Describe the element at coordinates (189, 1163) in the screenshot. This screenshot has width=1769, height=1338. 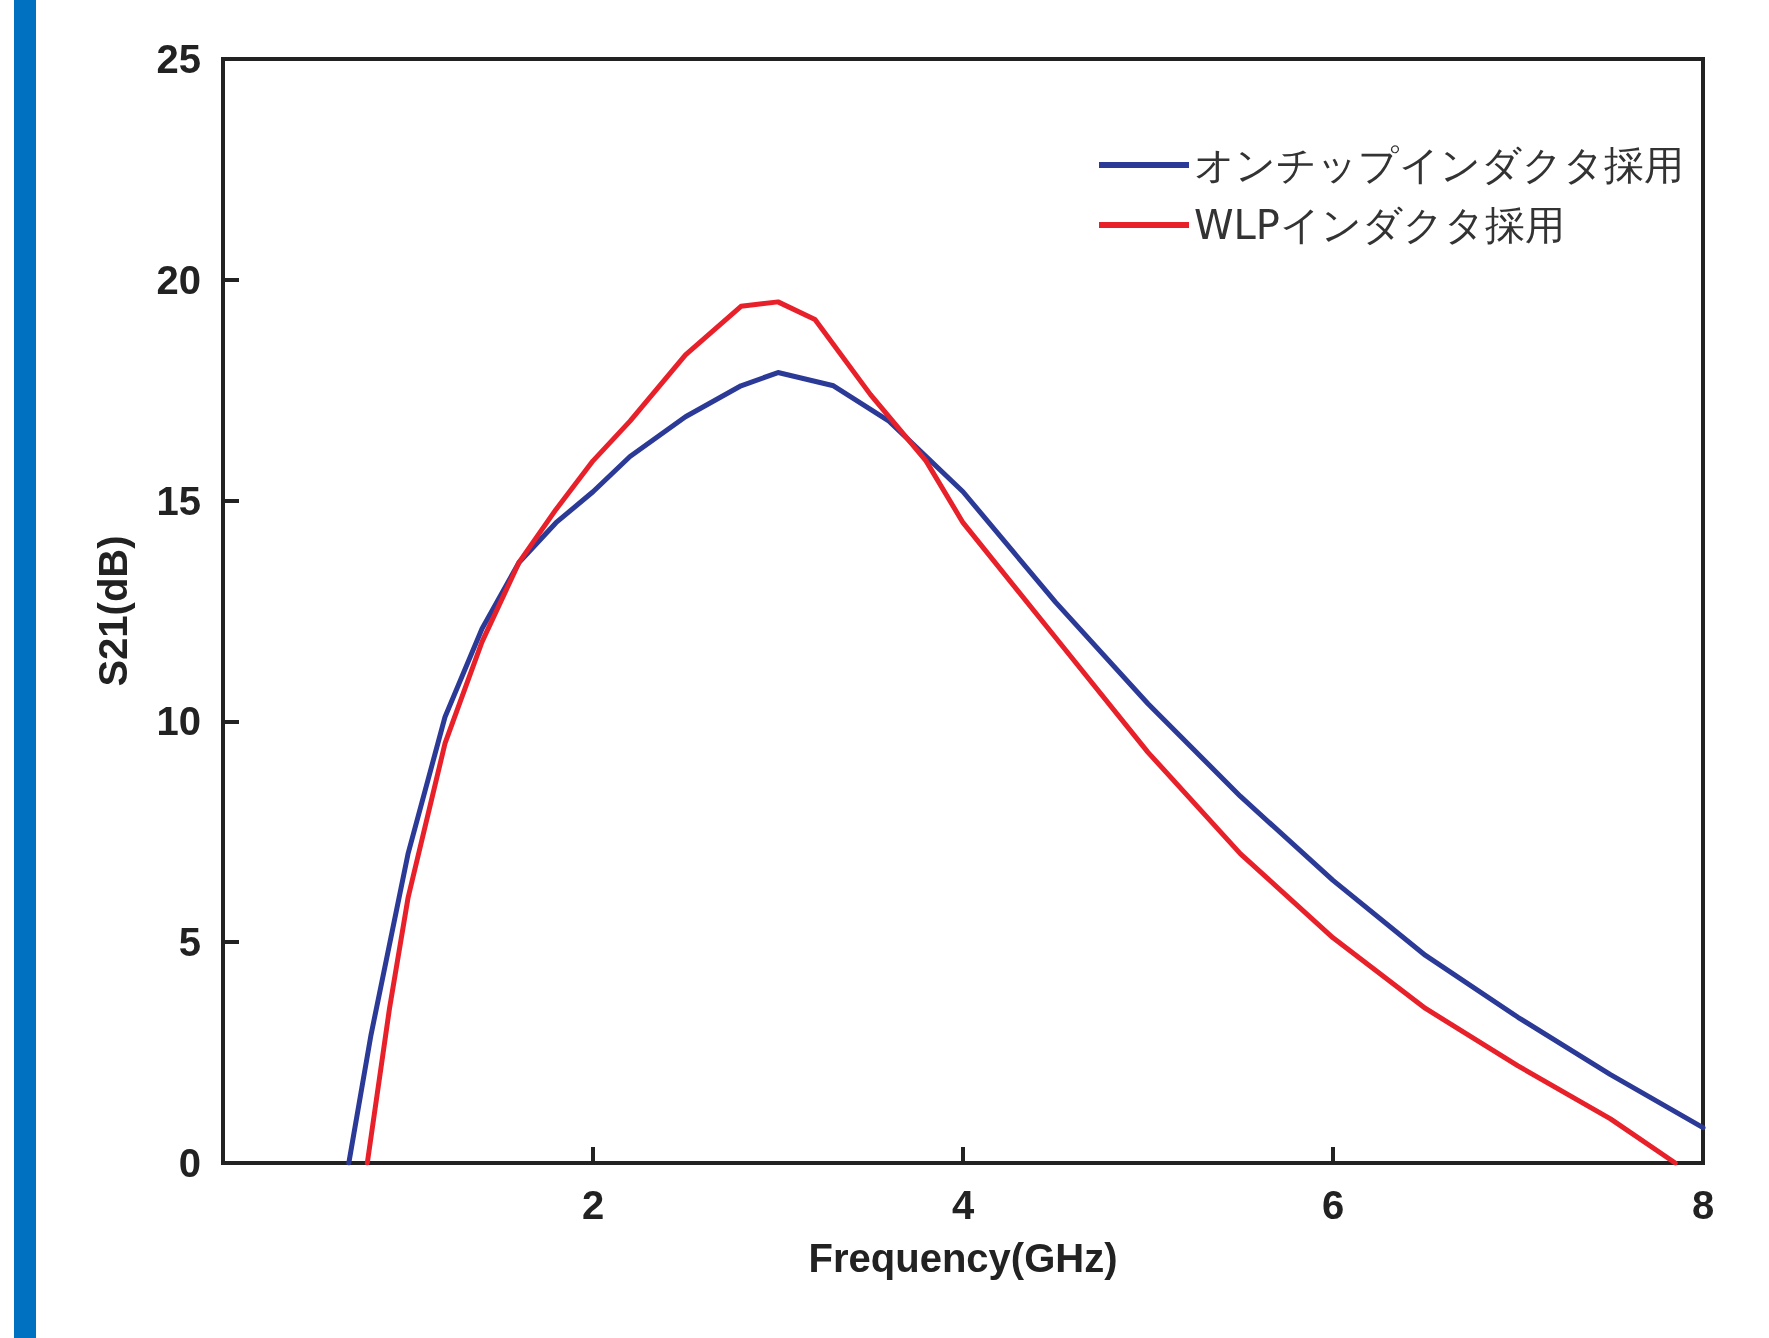
I see `y-tick-label: 0` at that location.